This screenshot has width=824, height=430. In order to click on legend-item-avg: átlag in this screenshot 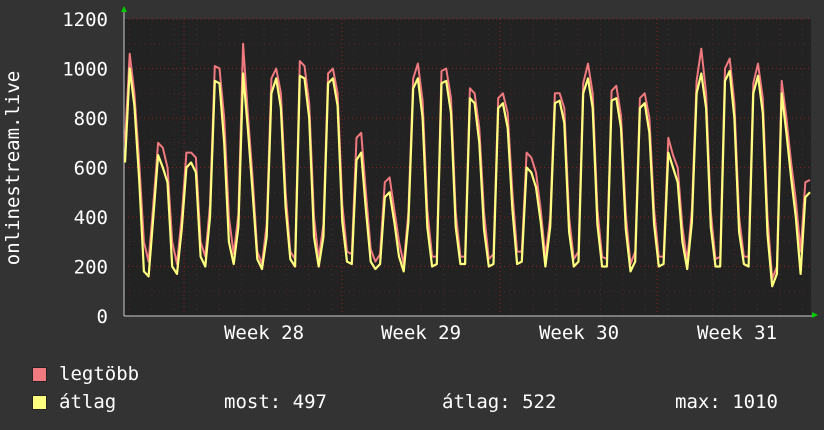, I will do `click(74, 402)`.